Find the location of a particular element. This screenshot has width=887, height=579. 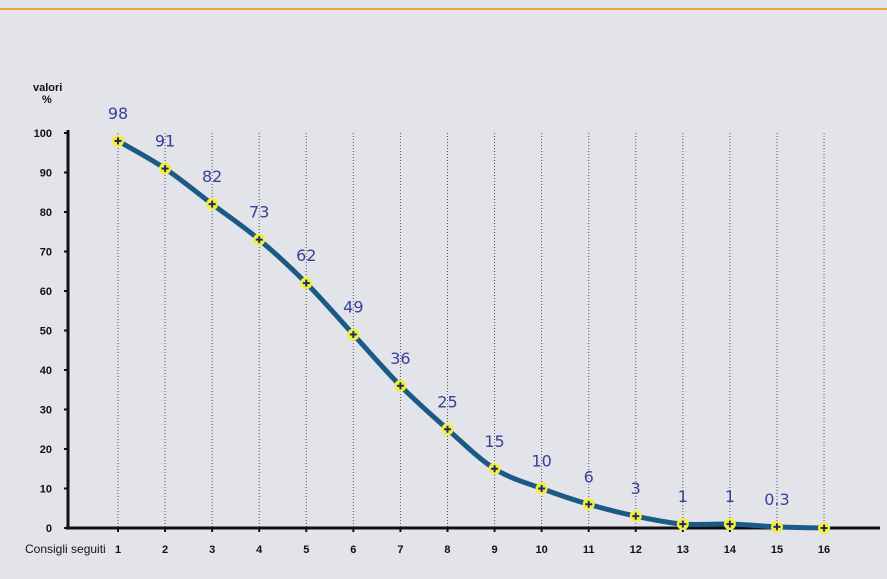

data-label-1: 98 is located at coordinates (118, 113).